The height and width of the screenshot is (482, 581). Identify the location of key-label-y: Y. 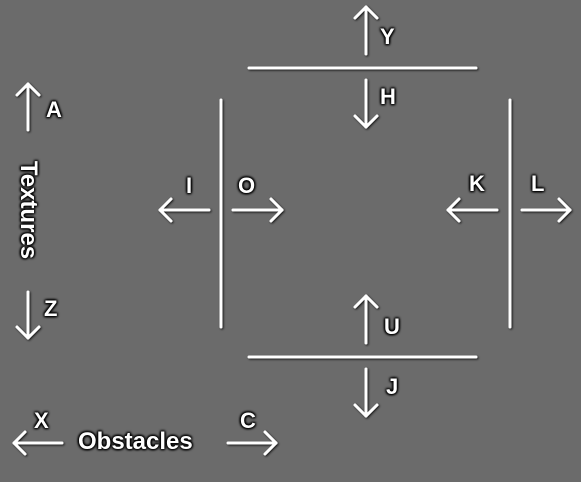
(387, 36).